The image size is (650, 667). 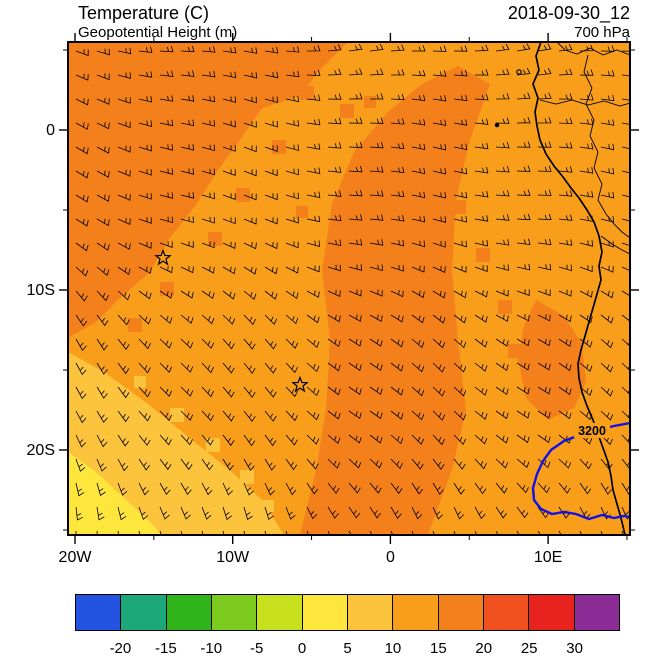 What do you see at coordinates (233, 557) in the screenshot?
I see `x-axis-label: 10W` at bounding box center [233, 557].